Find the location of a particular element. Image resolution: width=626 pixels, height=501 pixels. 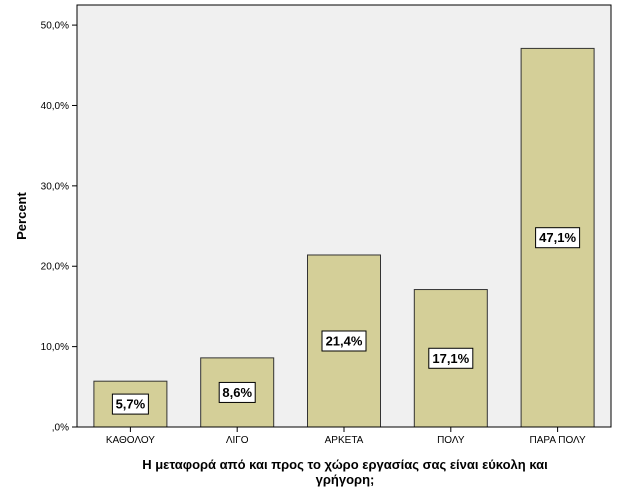

category-label: ΚΑΘΟΛΟΥ is located at coordinates (130, 440).